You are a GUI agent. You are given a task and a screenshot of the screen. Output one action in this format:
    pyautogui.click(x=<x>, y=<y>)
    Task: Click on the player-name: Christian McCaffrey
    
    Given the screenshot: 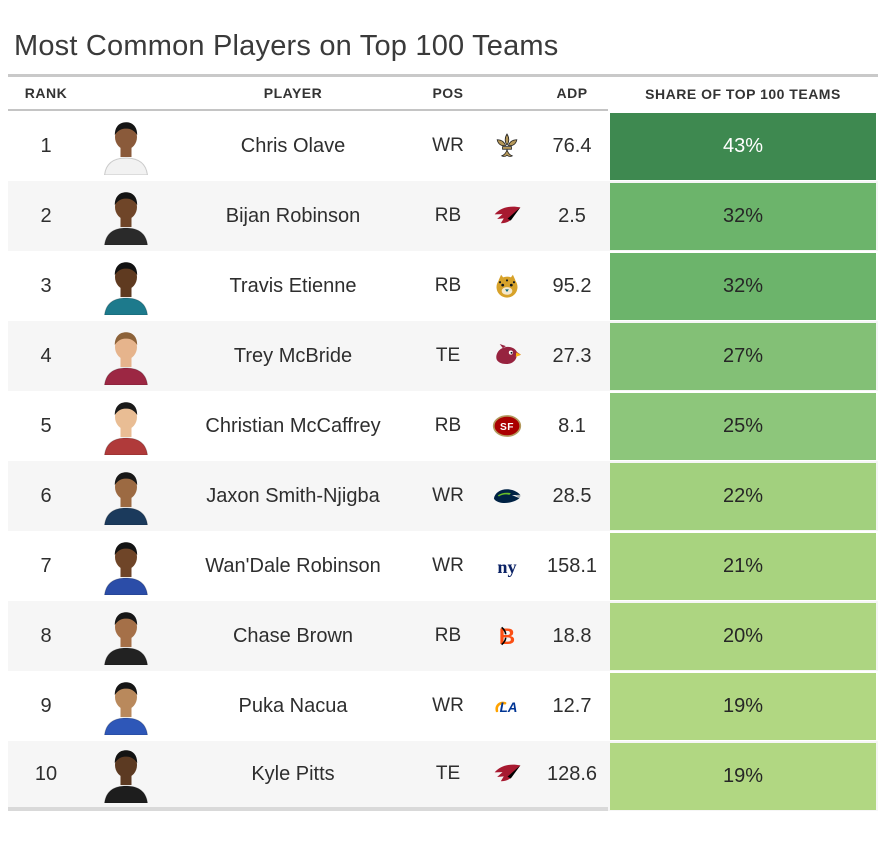 What is the action you would take?
    pyautogui.click(x=293, y=425)
    